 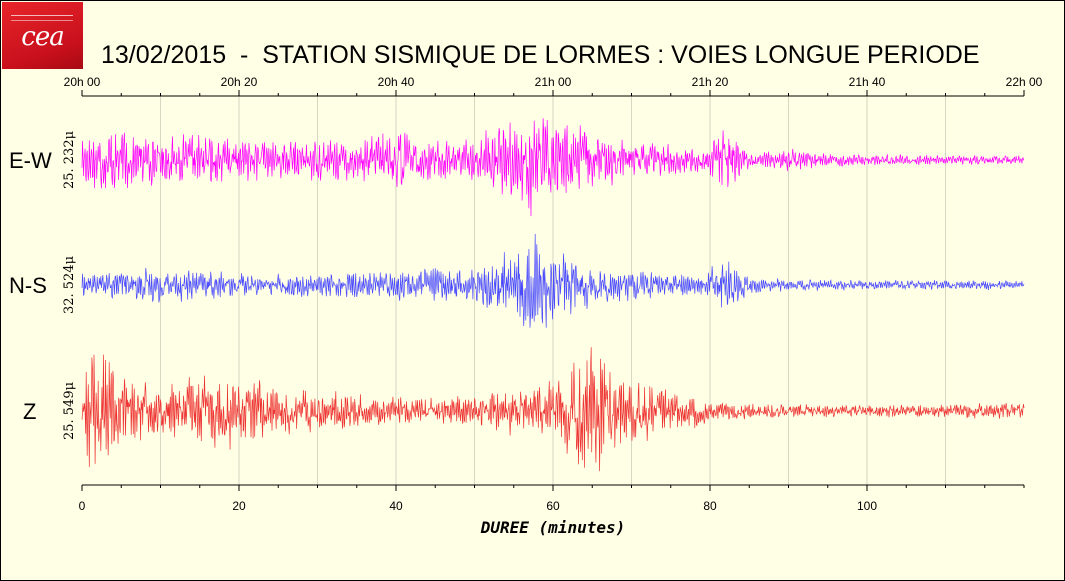 What do you see at coordinates (553, 527) in the screenshot?
I see `x-axis-label: DUREE (minutes)` at bounding box center [553, 527].